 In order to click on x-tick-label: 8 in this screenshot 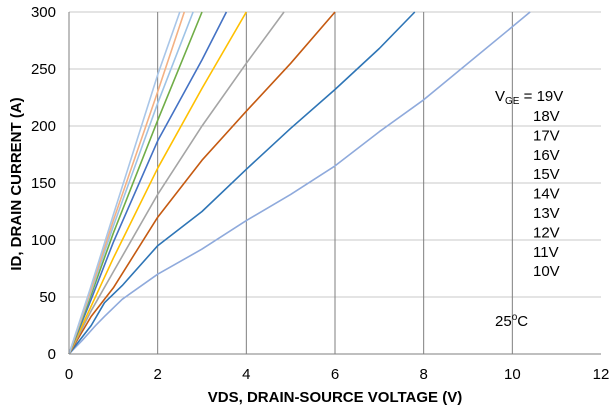, I will do `click(423, 374)`.